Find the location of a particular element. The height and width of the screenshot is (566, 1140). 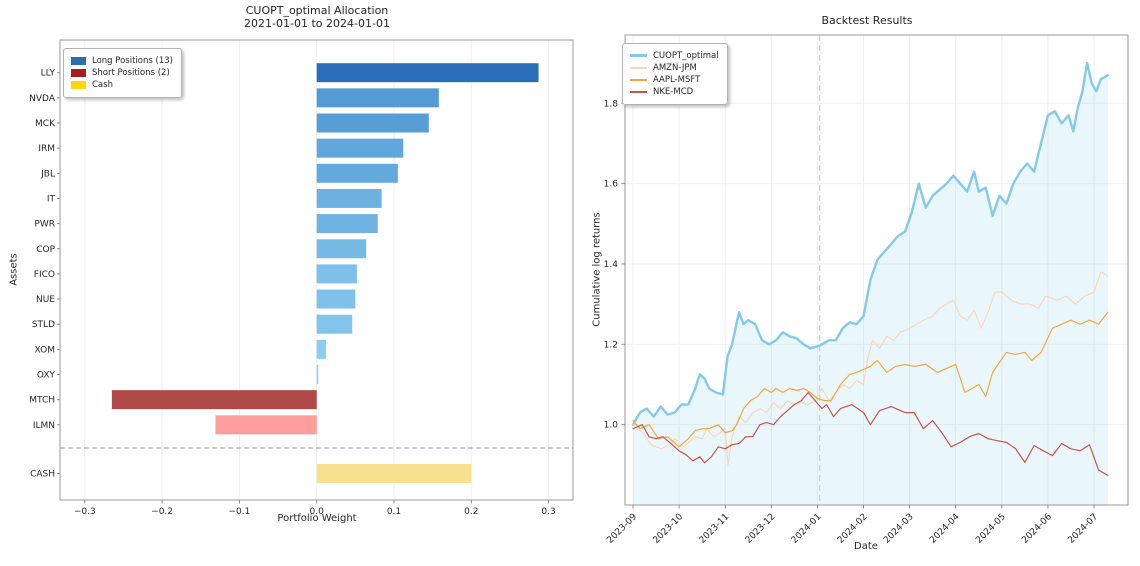

xtick-label: 0.0 is located at coordinates (317, 512).